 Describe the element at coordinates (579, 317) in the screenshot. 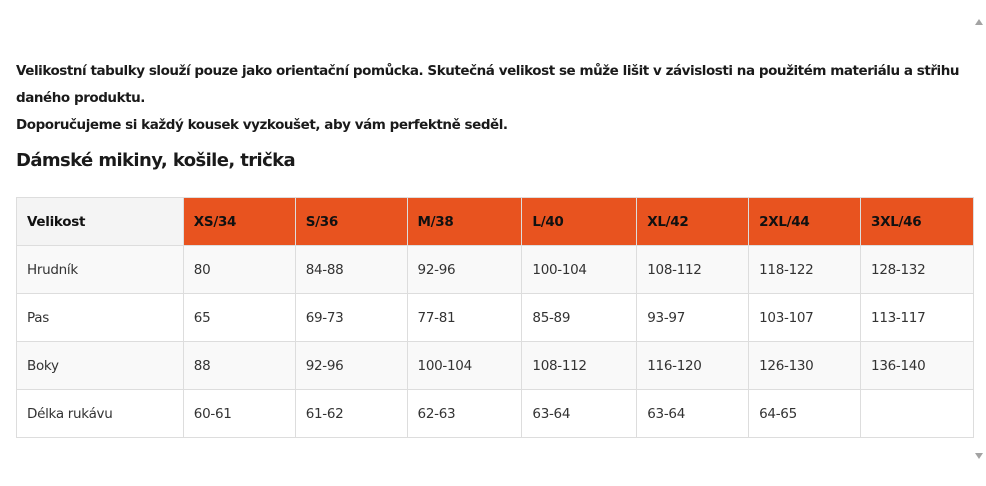

I see `size-cell: 85-89` at that location.